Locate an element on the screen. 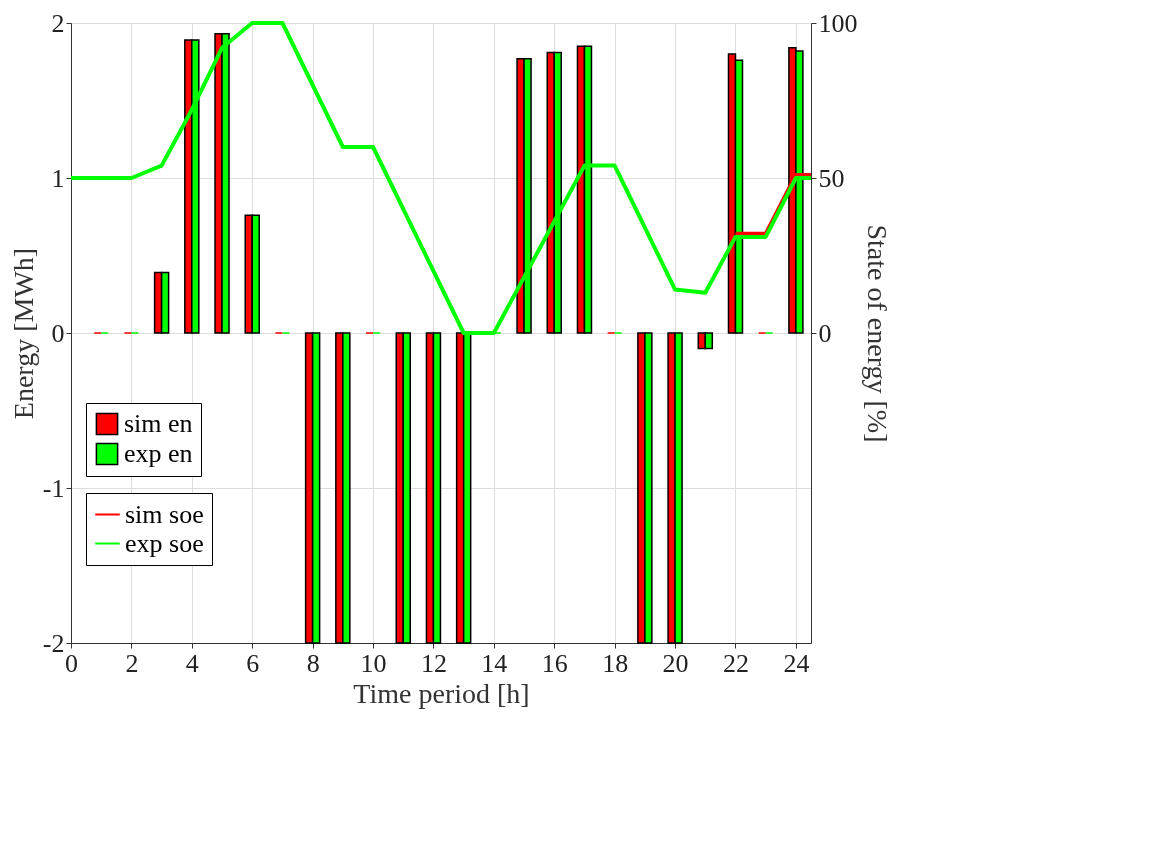 The image size is (1165, 867). x-tick-label: 8 is located at coordinates (313, 663).